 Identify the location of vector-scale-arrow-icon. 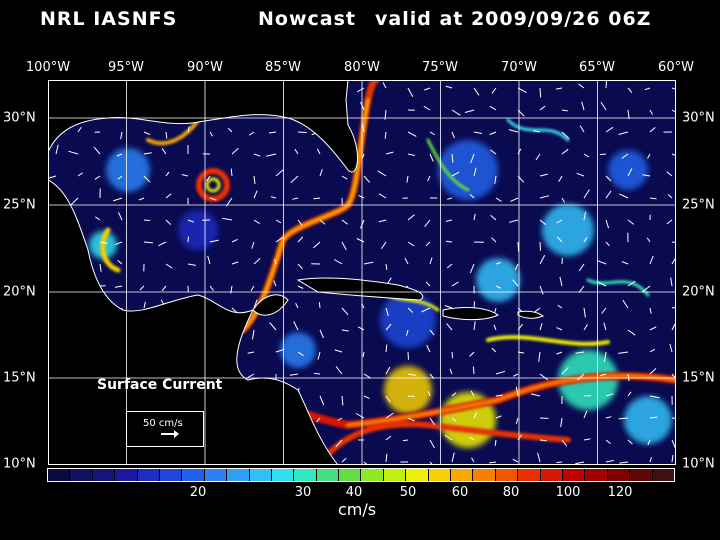
(170, 434).